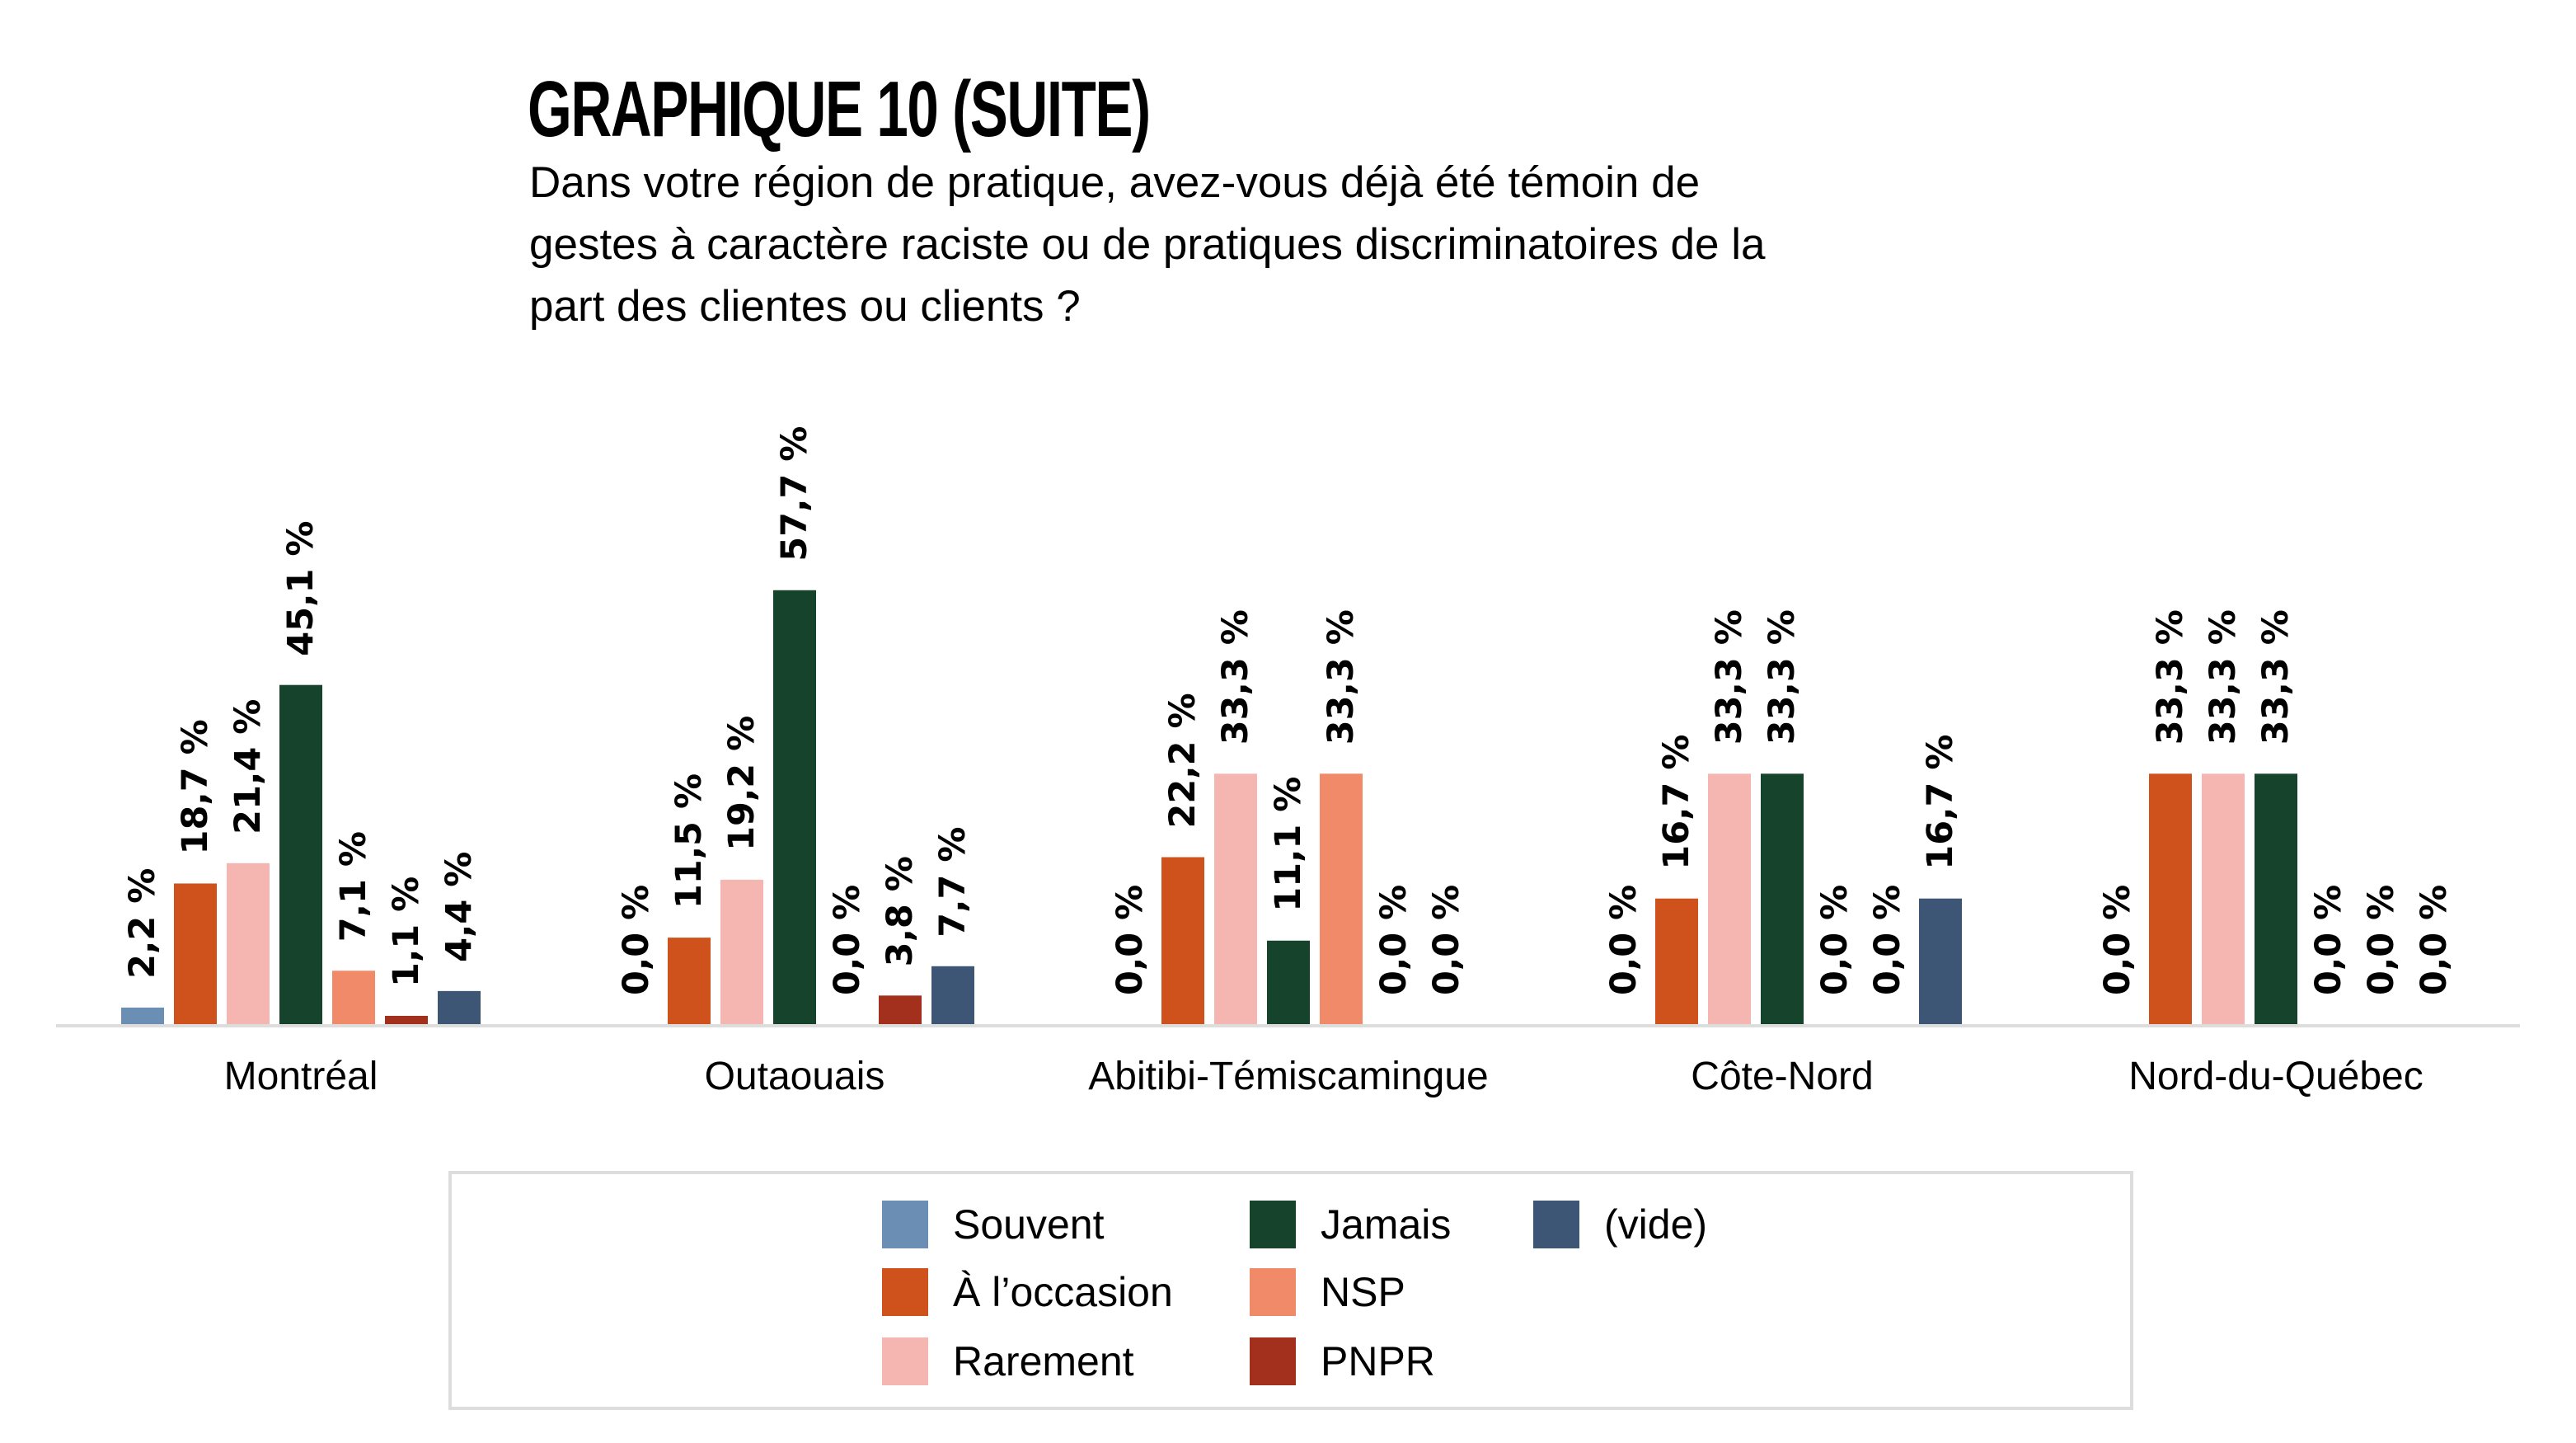 The image size is (2576, 1443). I want to click on bar-cote-nord-vide, so click(1941, 961).